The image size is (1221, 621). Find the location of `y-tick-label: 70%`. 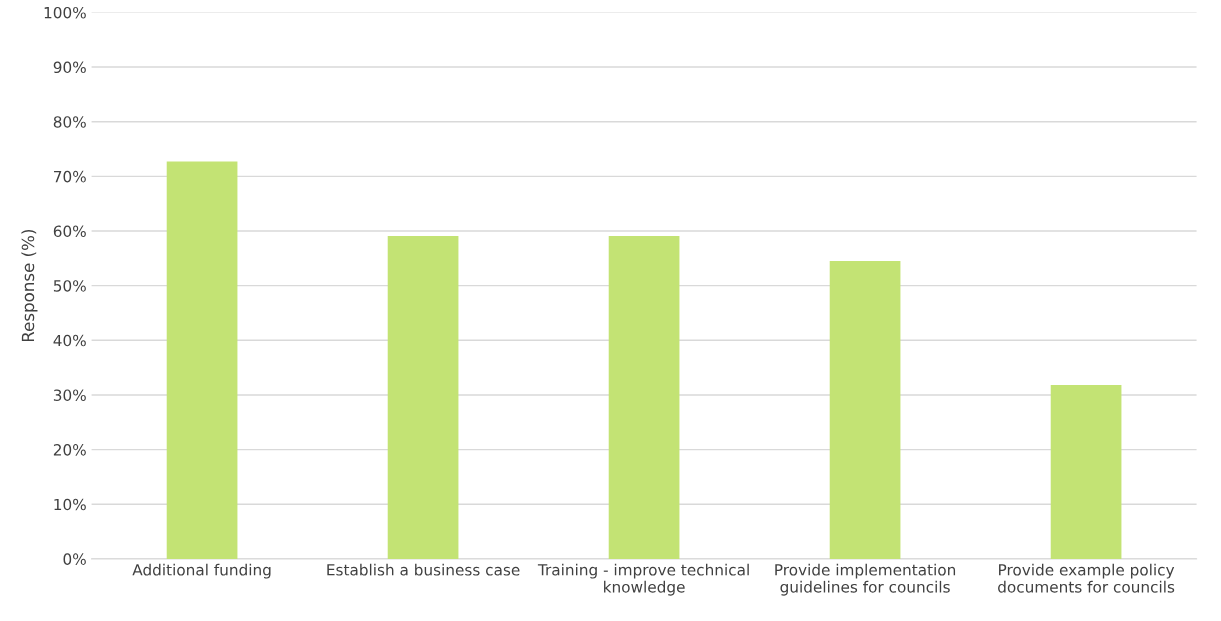

y-tick-label: 70% is located at coordinates (70, 176).